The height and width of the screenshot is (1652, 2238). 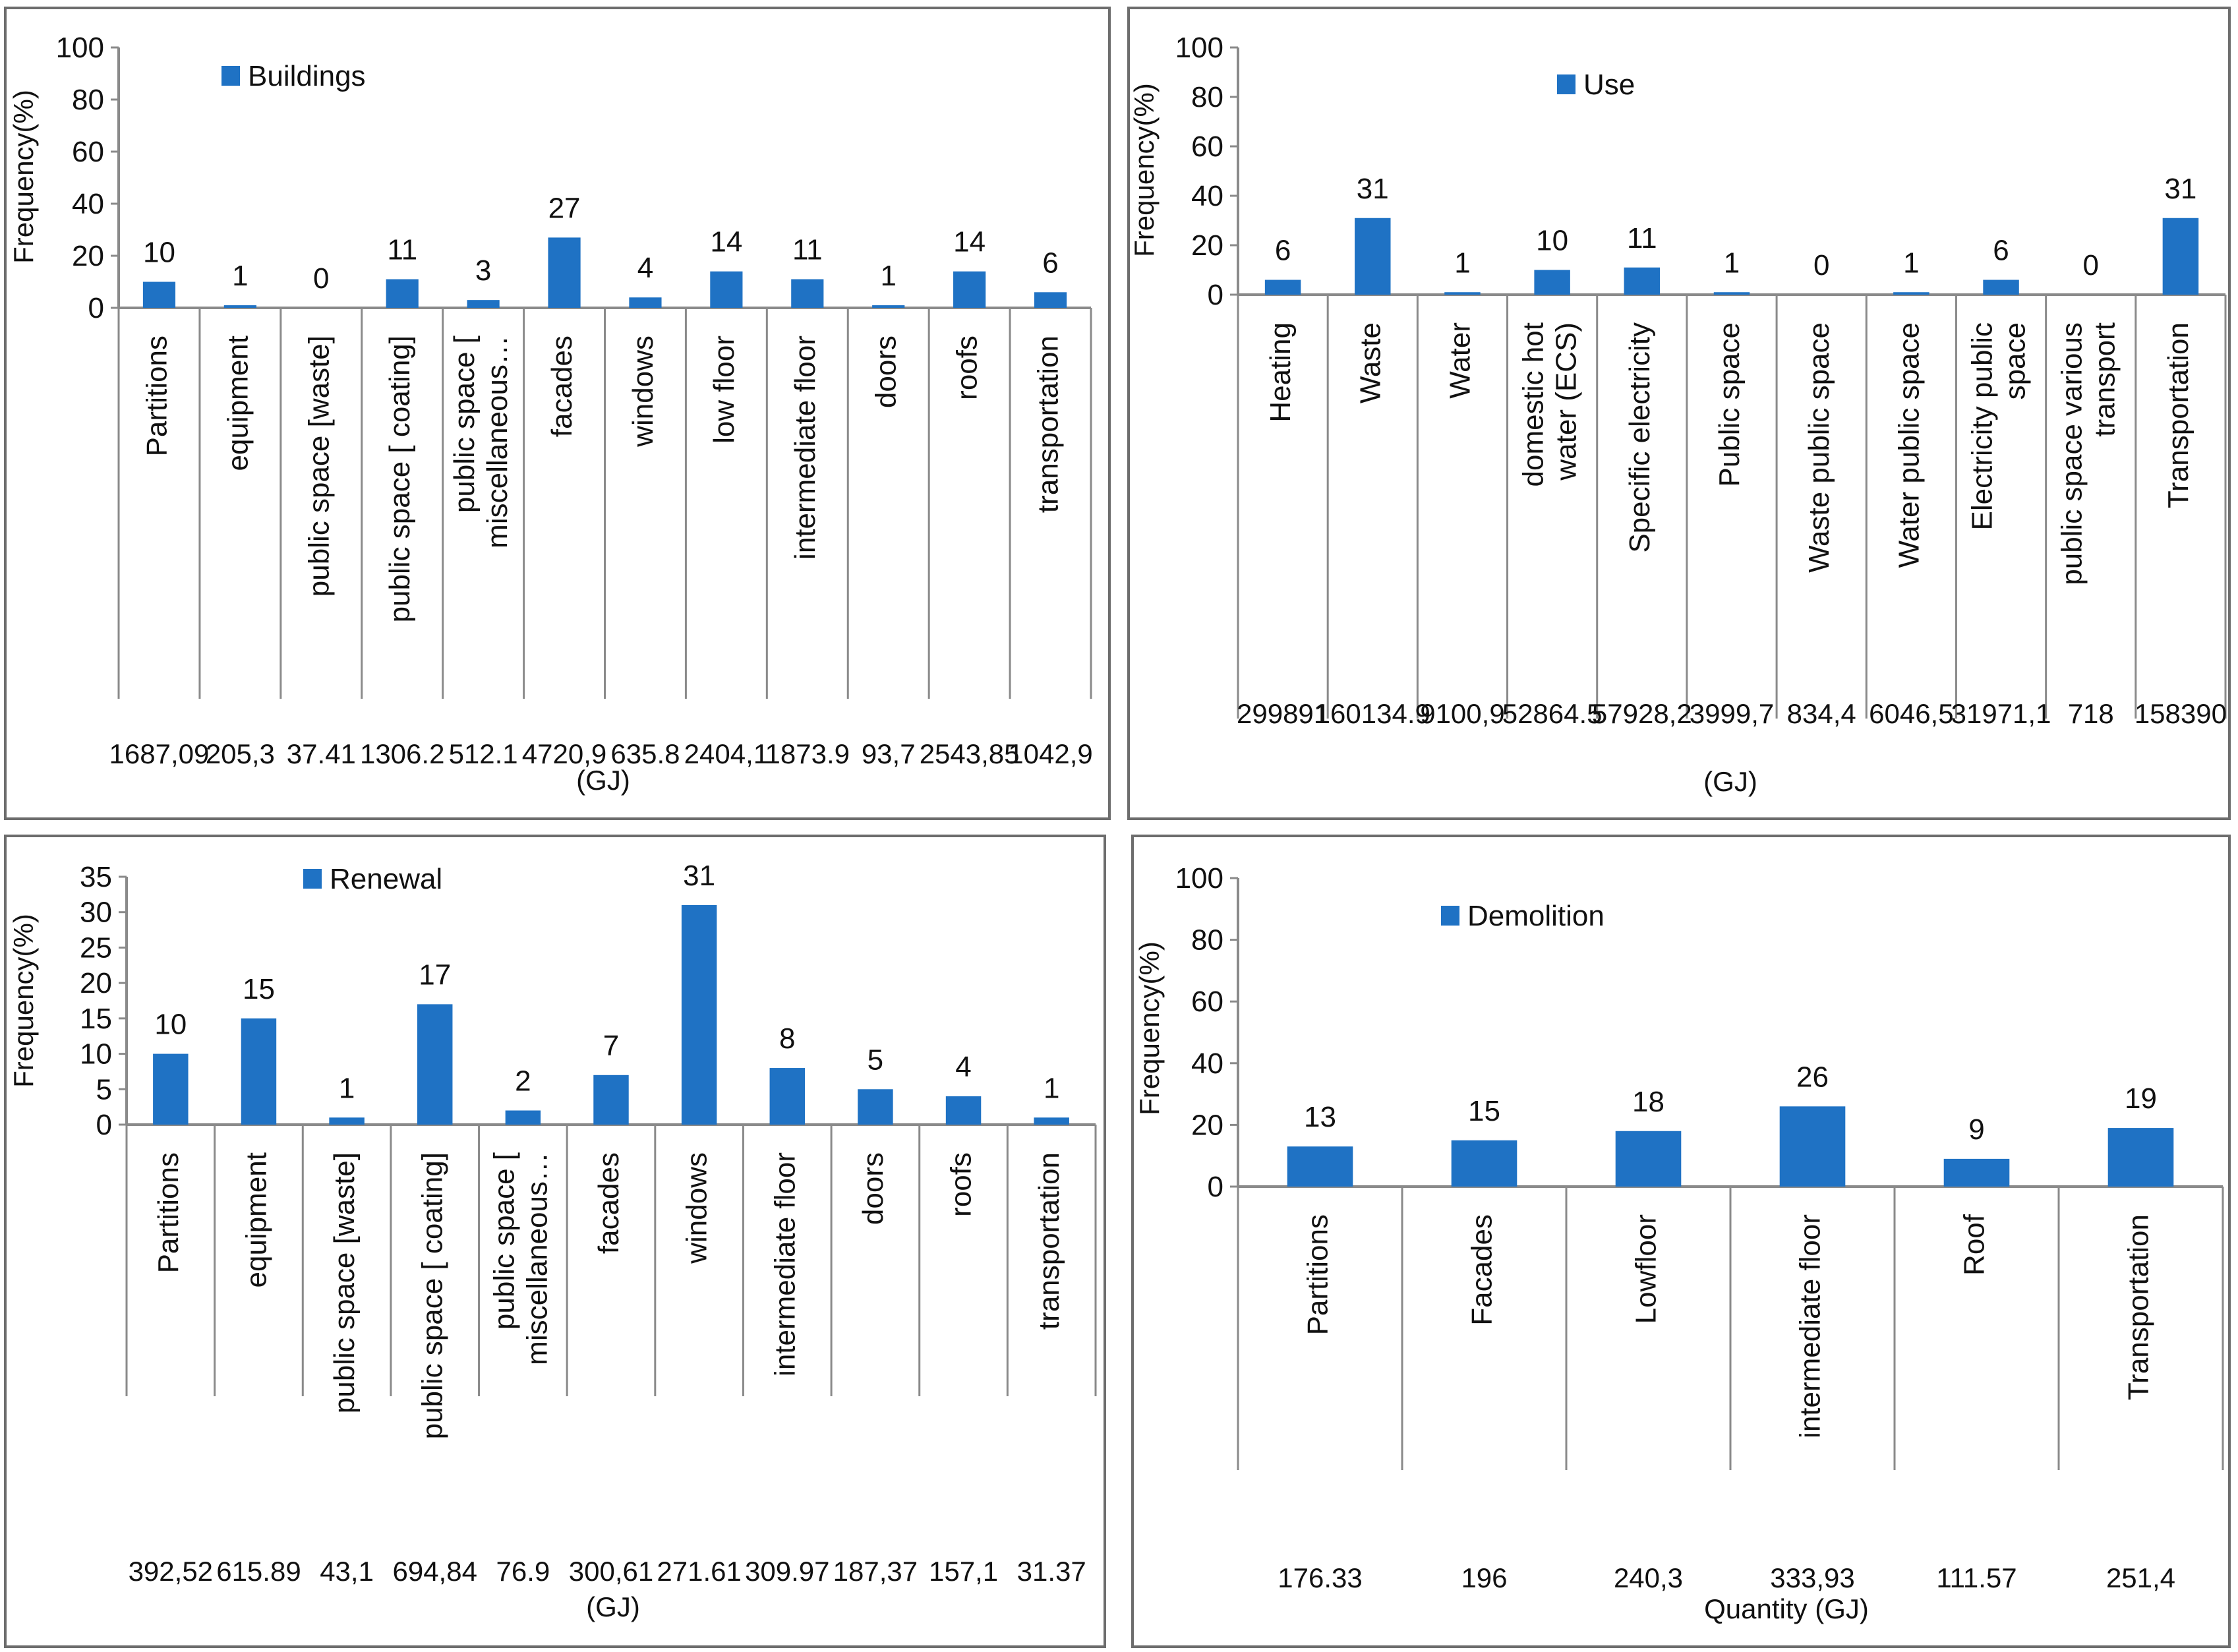 What do you see at coordinates (726, 753) in the screenshot?
I see `quantity-label: 2404,1` at bounding box center [726, 753].